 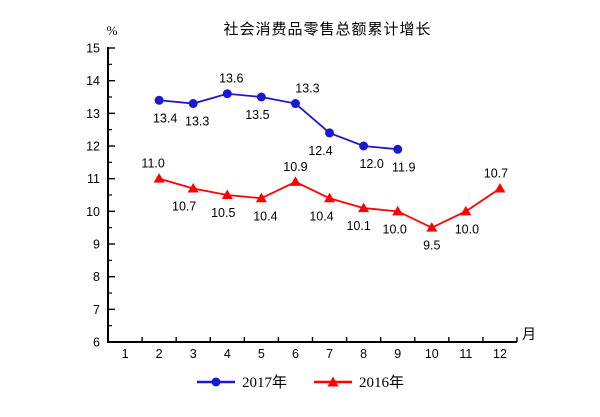 I want to click on x-axis-unit-label: 月, so click(x=529, y=335).